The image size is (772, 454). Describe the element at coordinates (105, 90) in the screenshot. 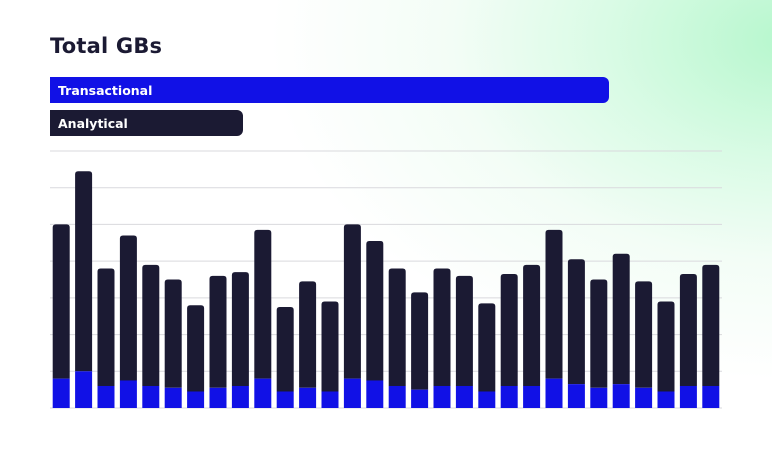

I see `legend-label-transactional: Transactional` at that location.